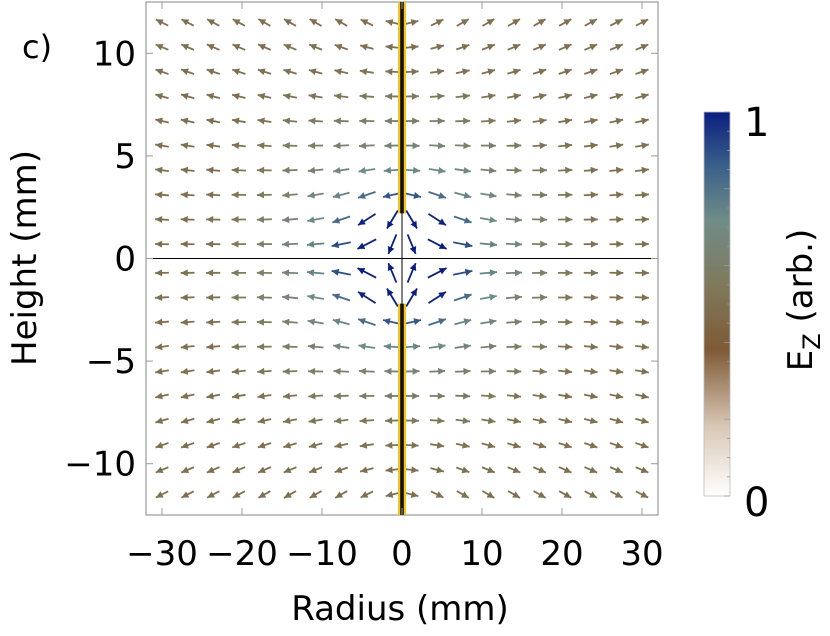 This screenshot has width=830, height=636. I want to click on conductor-core, so click(402, 108).